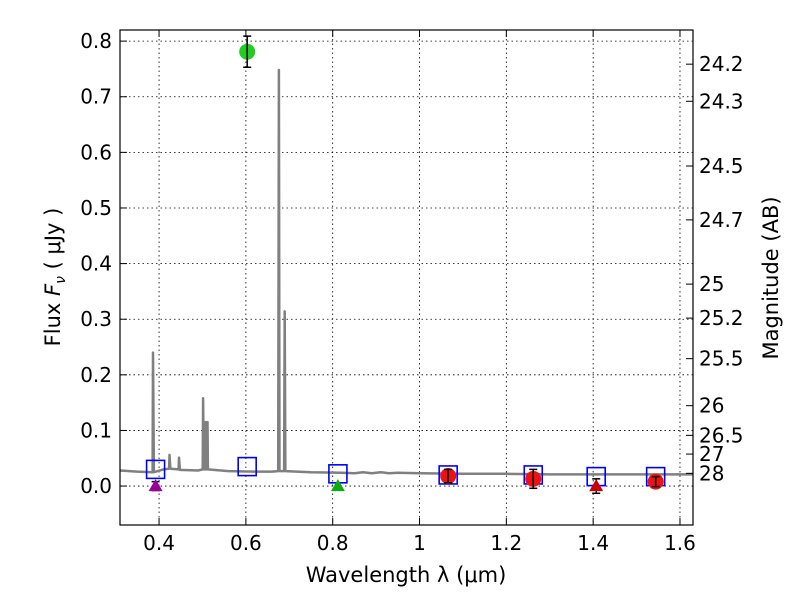  What do you see at coordinates (53, 321) in the screenshot?
I see `y-label-pre: Flux` at bounding box center [53, 321].